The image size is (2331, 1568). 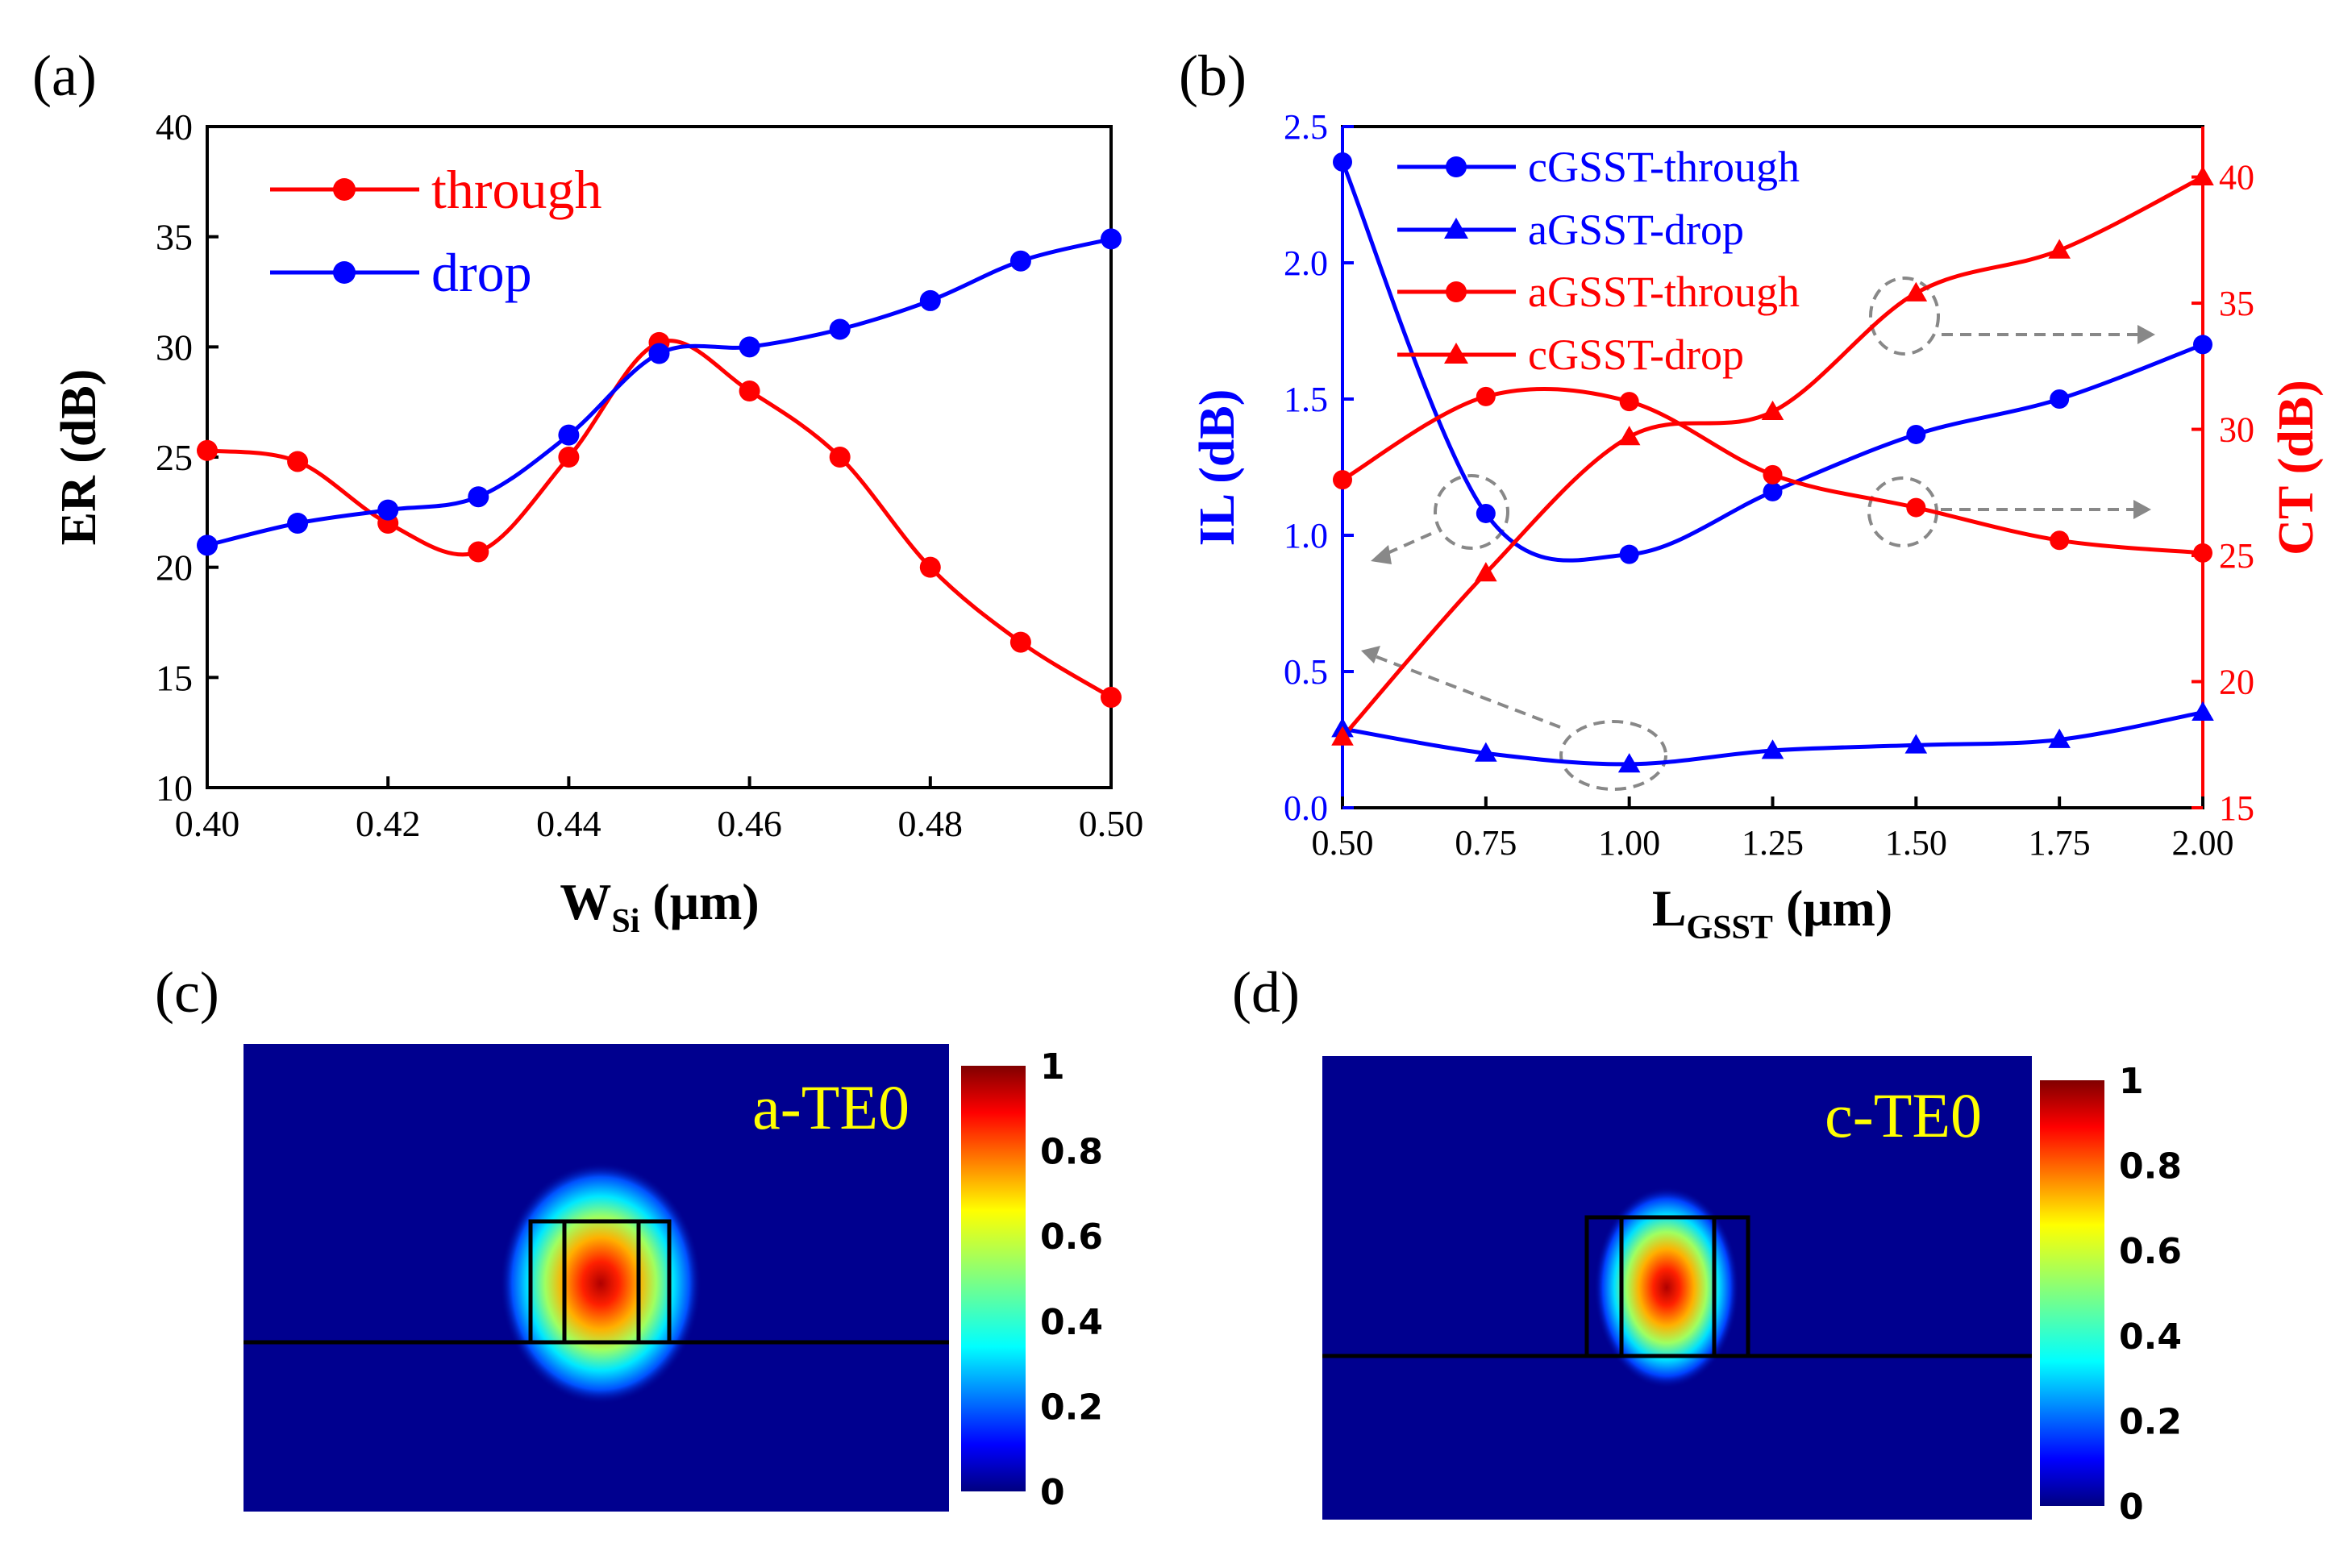 I want to click on y-tick-label-b-right: 40, so click(x=2236, y=178).